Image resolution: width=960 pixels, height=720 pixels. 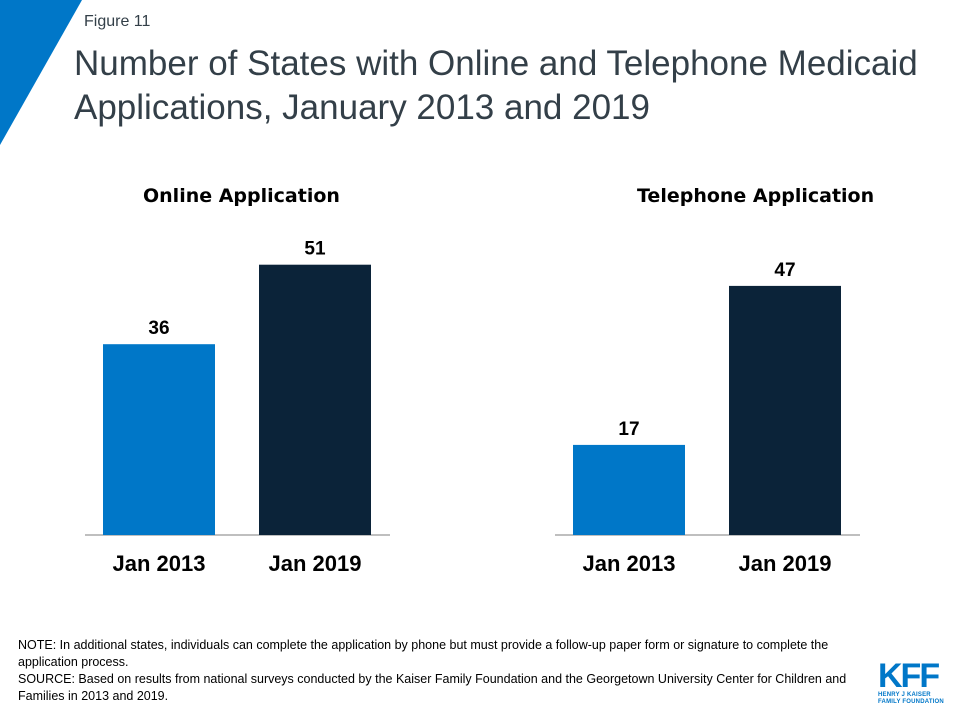 I want to click on category-label-1-0: Jan 2013, so click(x=629, y=563).